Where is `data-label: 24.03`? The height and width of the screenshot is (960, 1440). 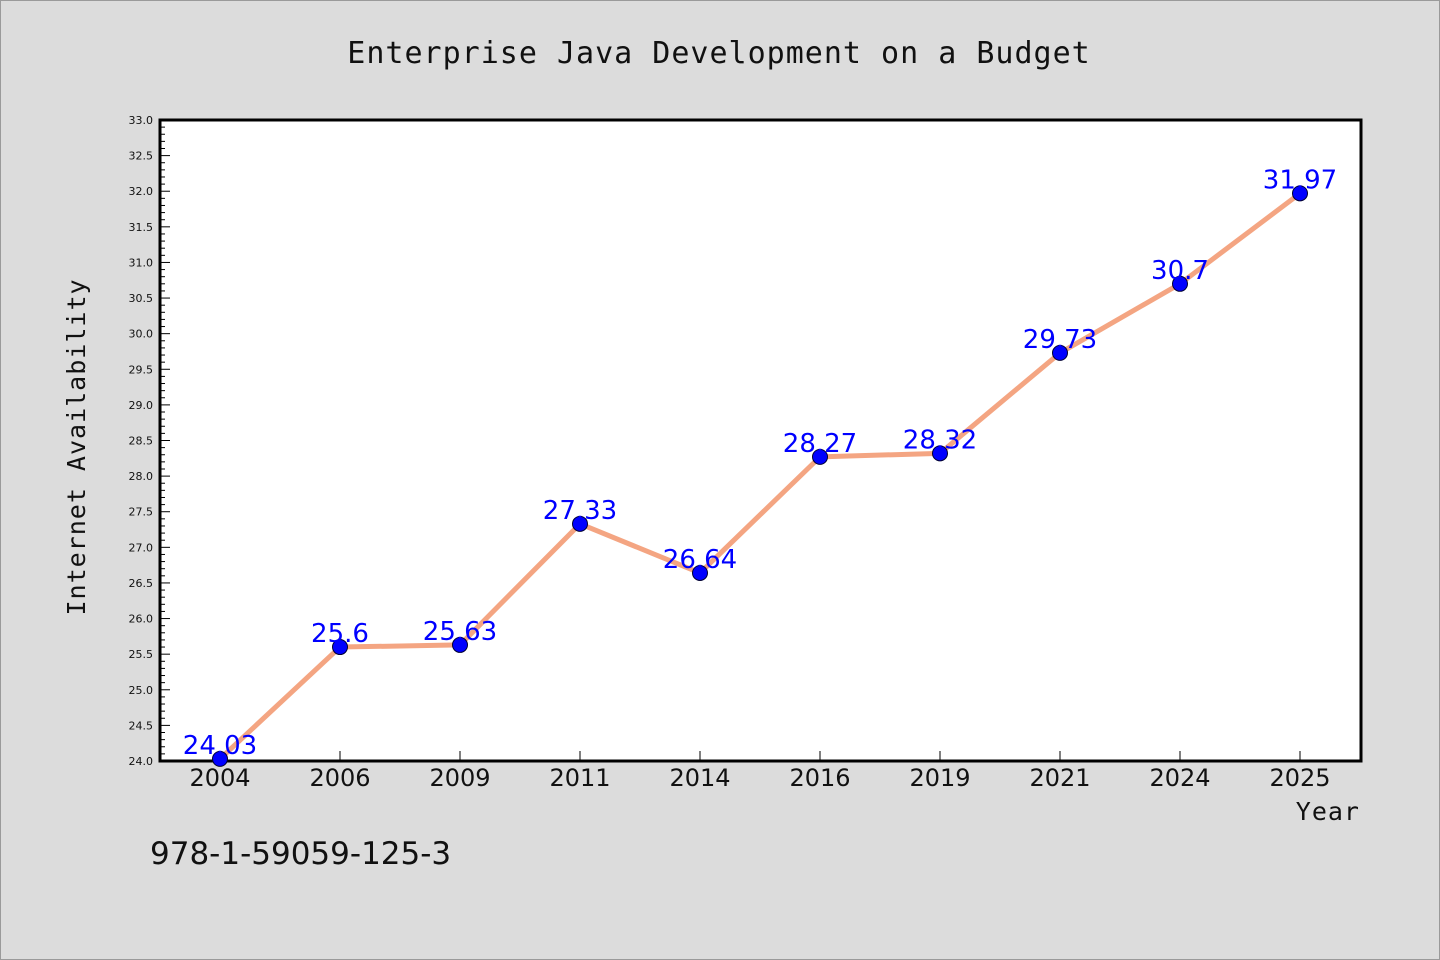 data-label: 24.03 is located at coordinates (220, 746).